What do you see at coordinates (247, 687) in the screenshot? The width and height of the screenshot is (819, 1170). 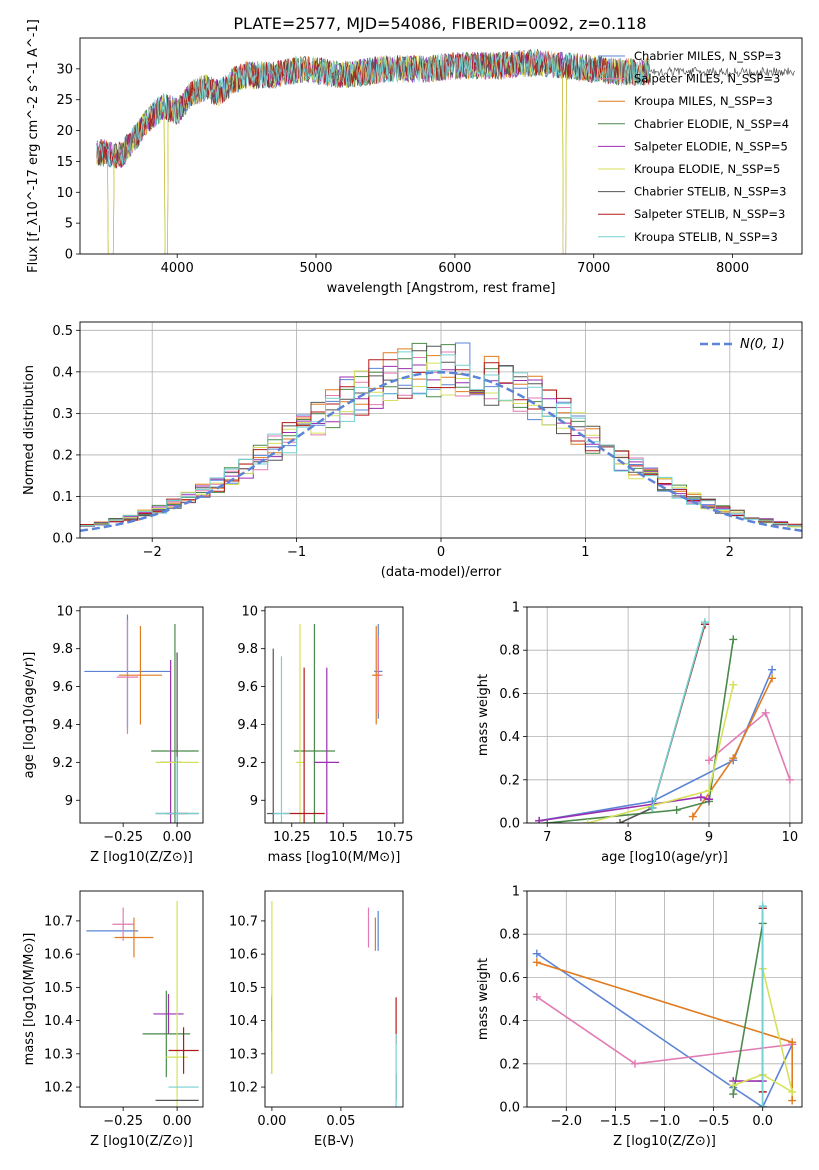 I see `y-tick-label: 9.6` at bounding box center [247, 687].